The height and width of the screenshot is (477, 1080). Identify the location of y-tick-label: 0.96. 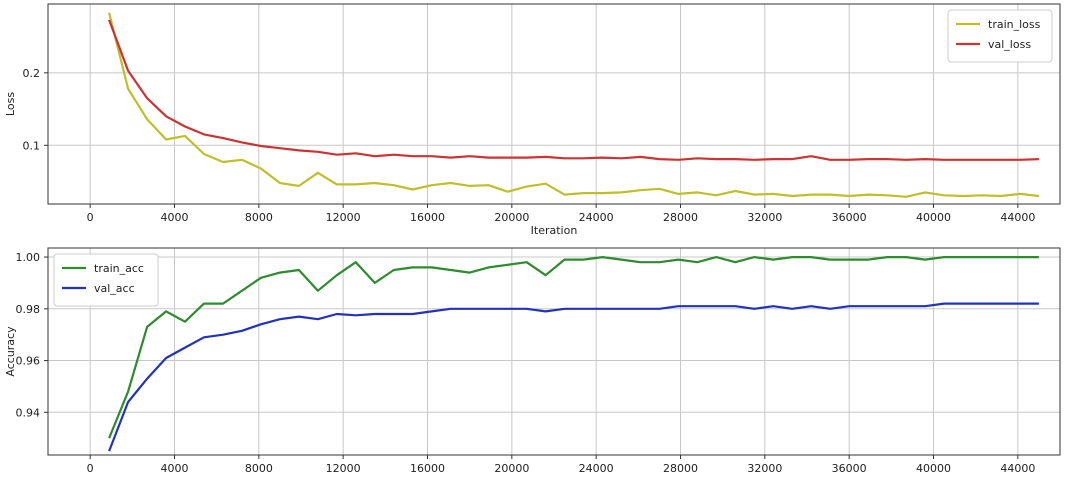
(28, 361).